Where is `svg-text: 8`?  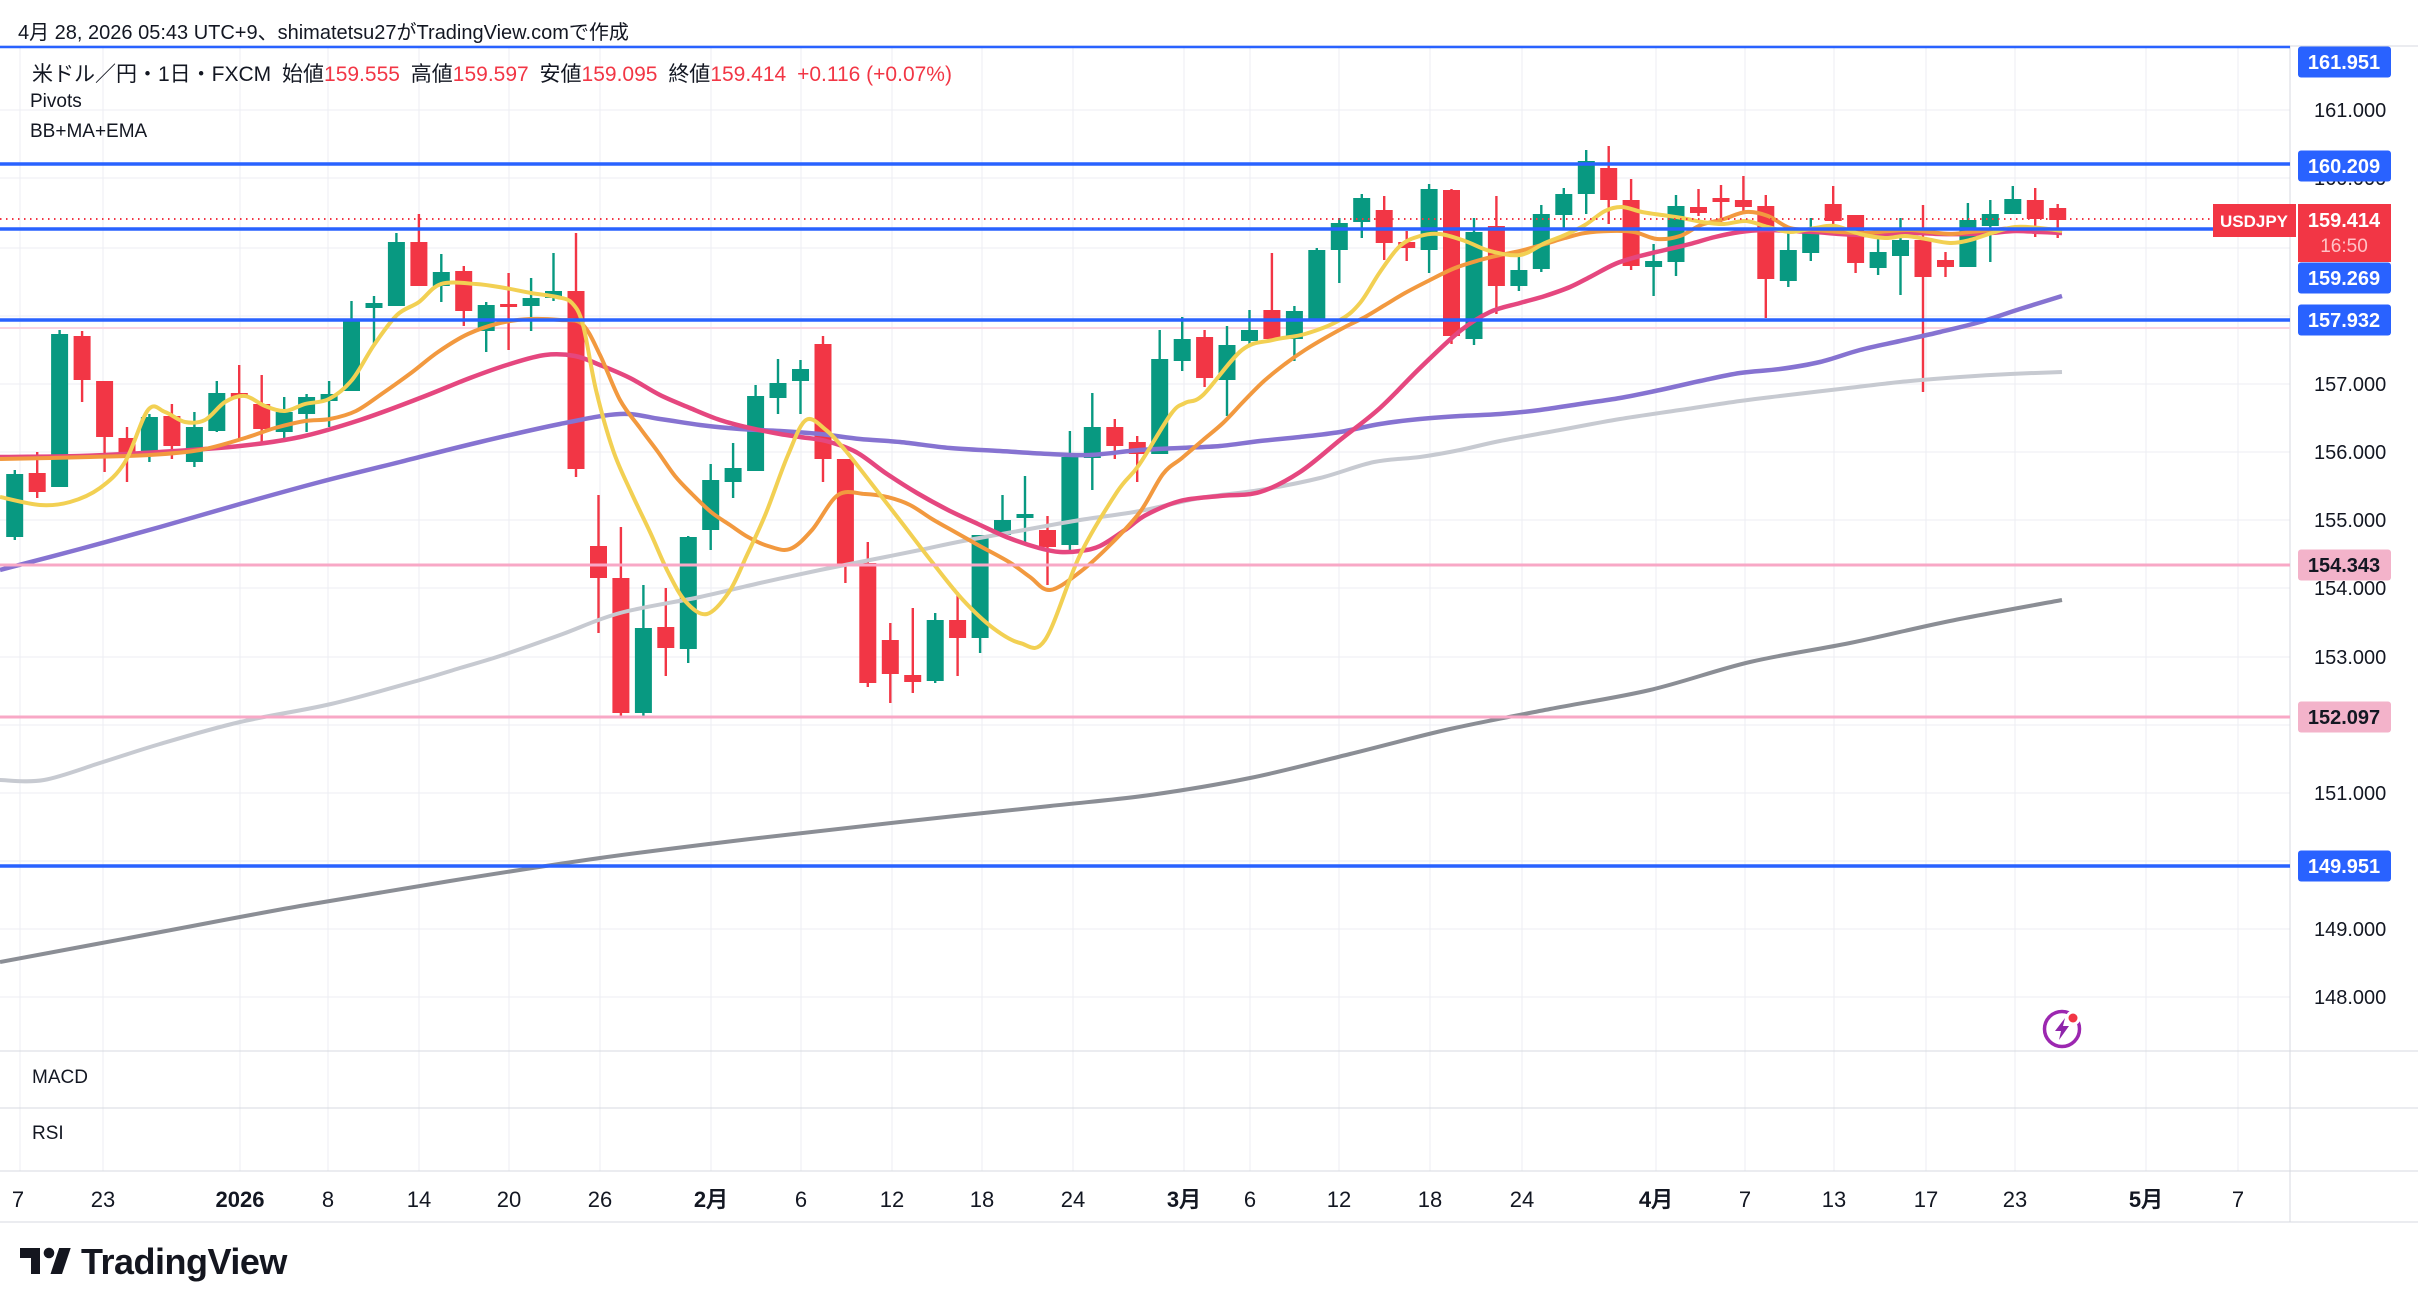 svg-text: 8 is located at coordinates (328, 1199).